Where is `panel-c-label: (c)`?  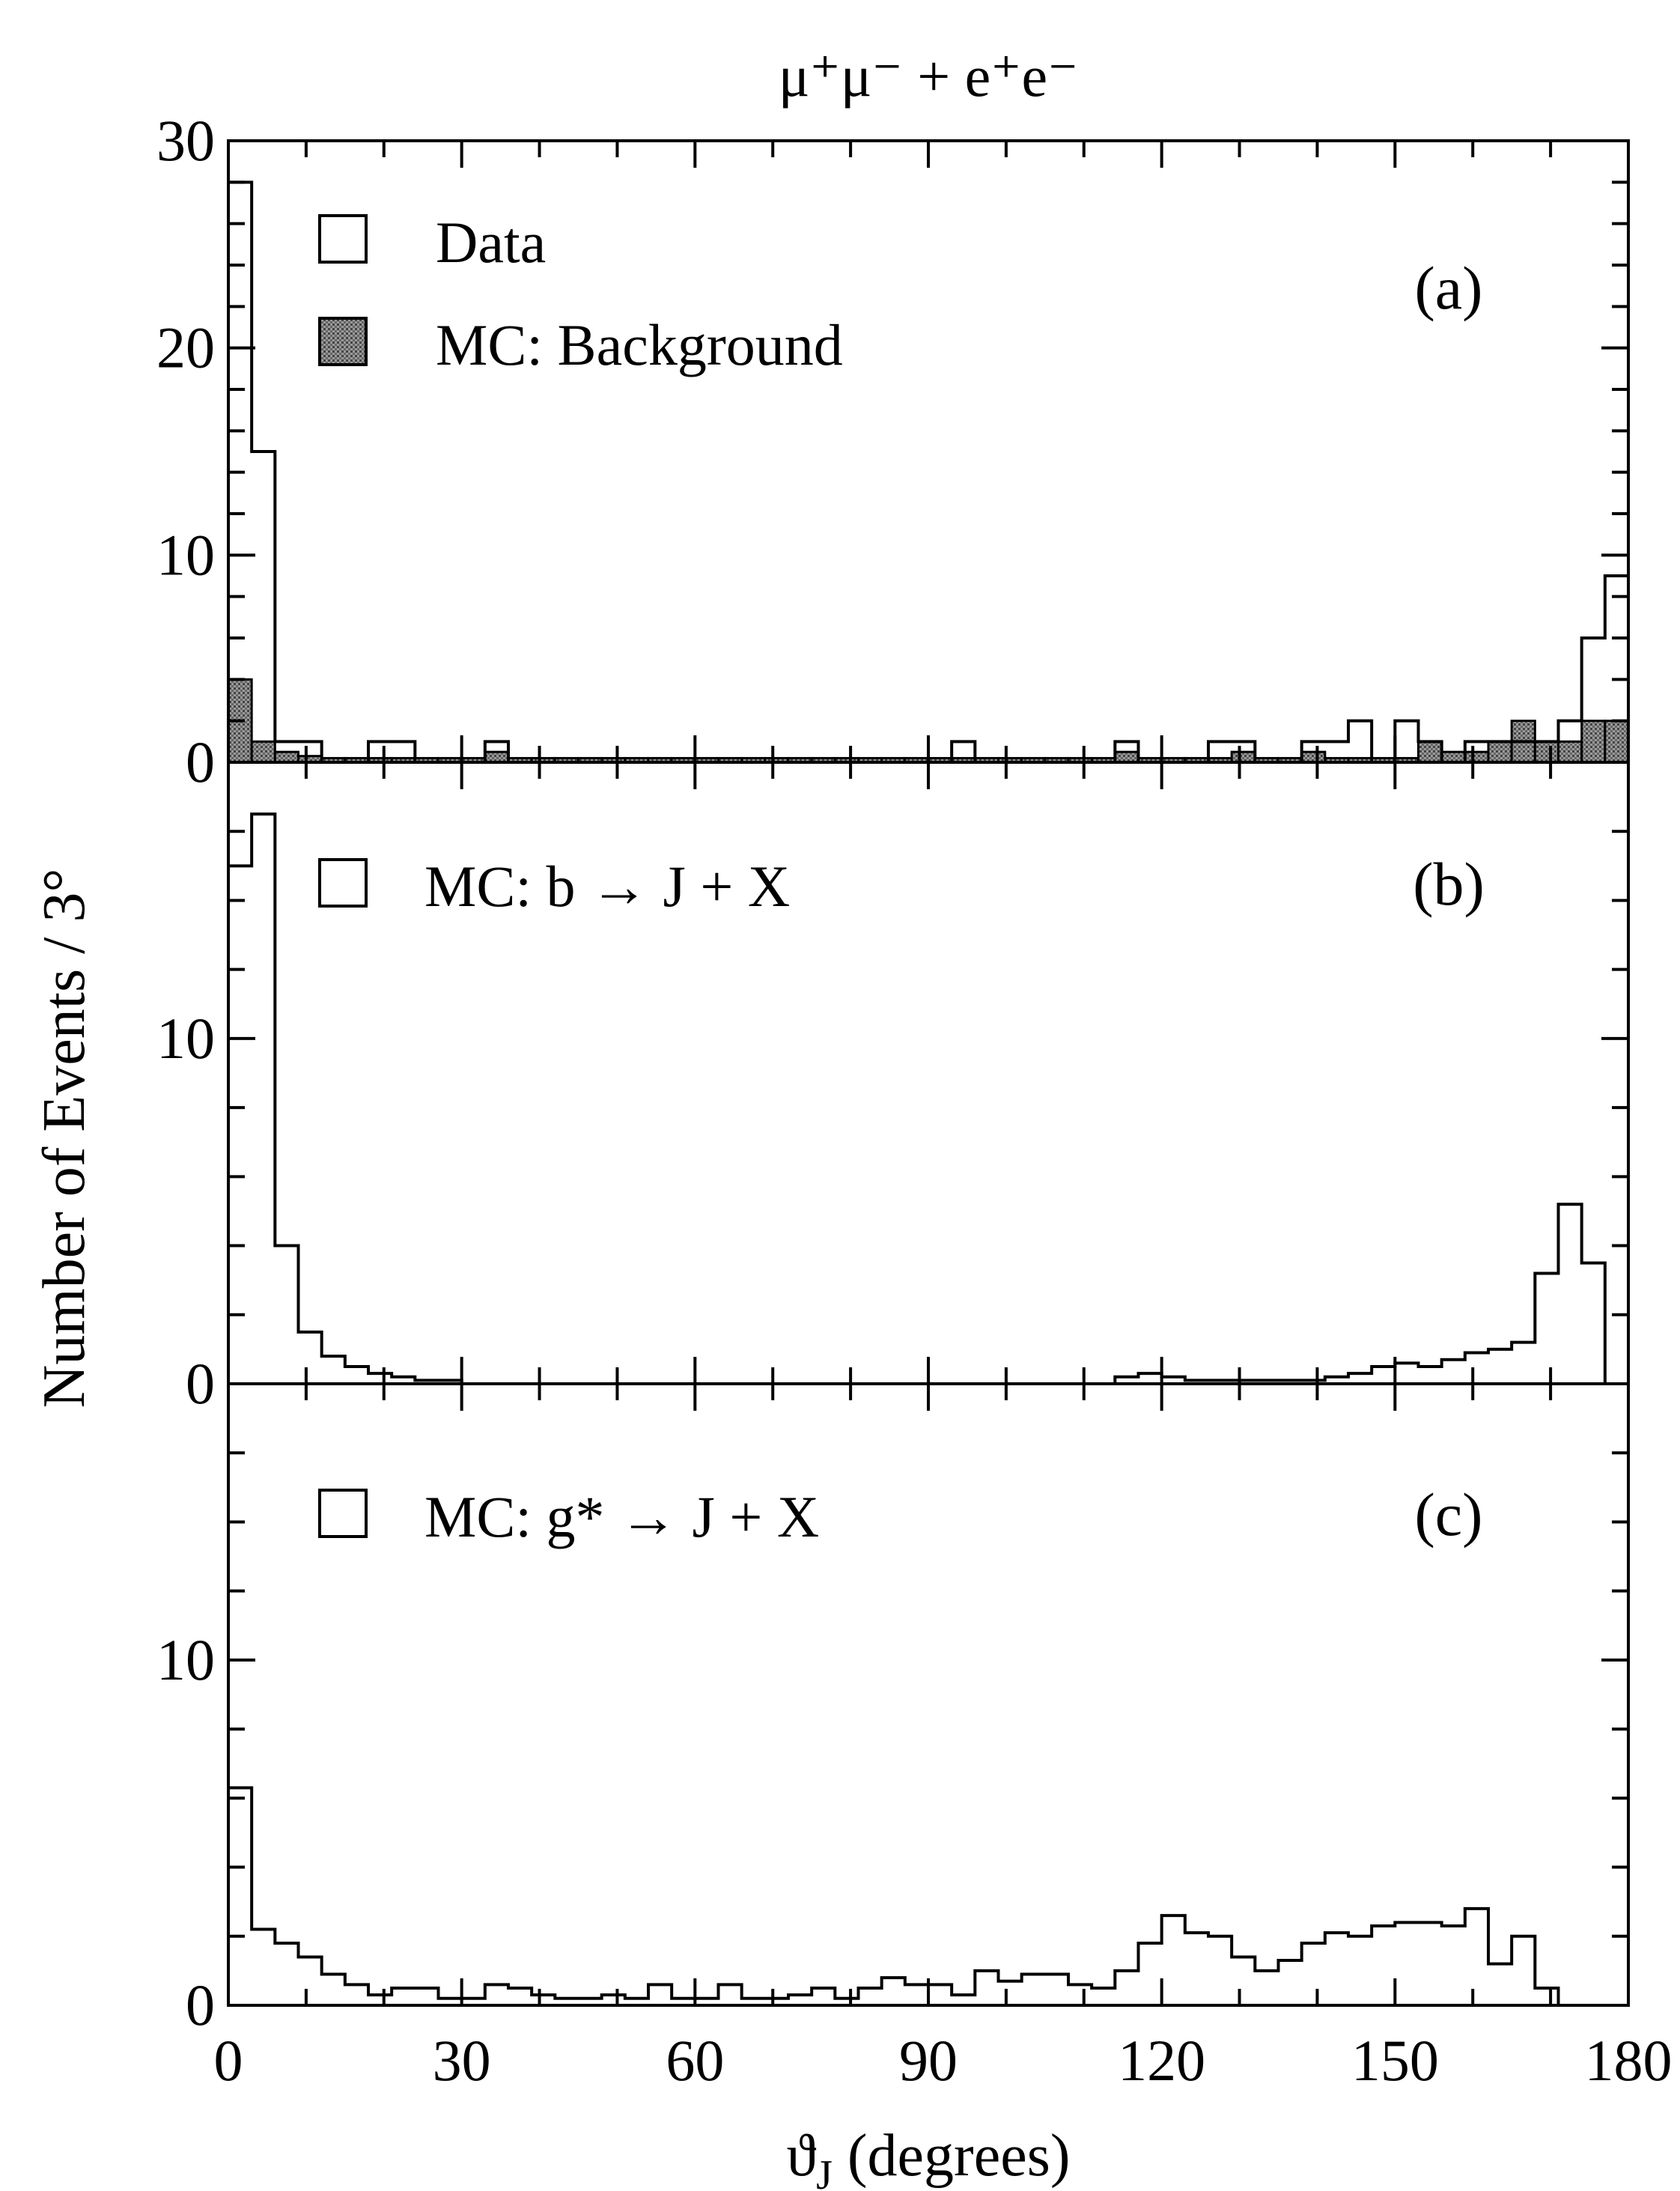 panel-c-label: (c) is located at coordinates (1448, 1514).